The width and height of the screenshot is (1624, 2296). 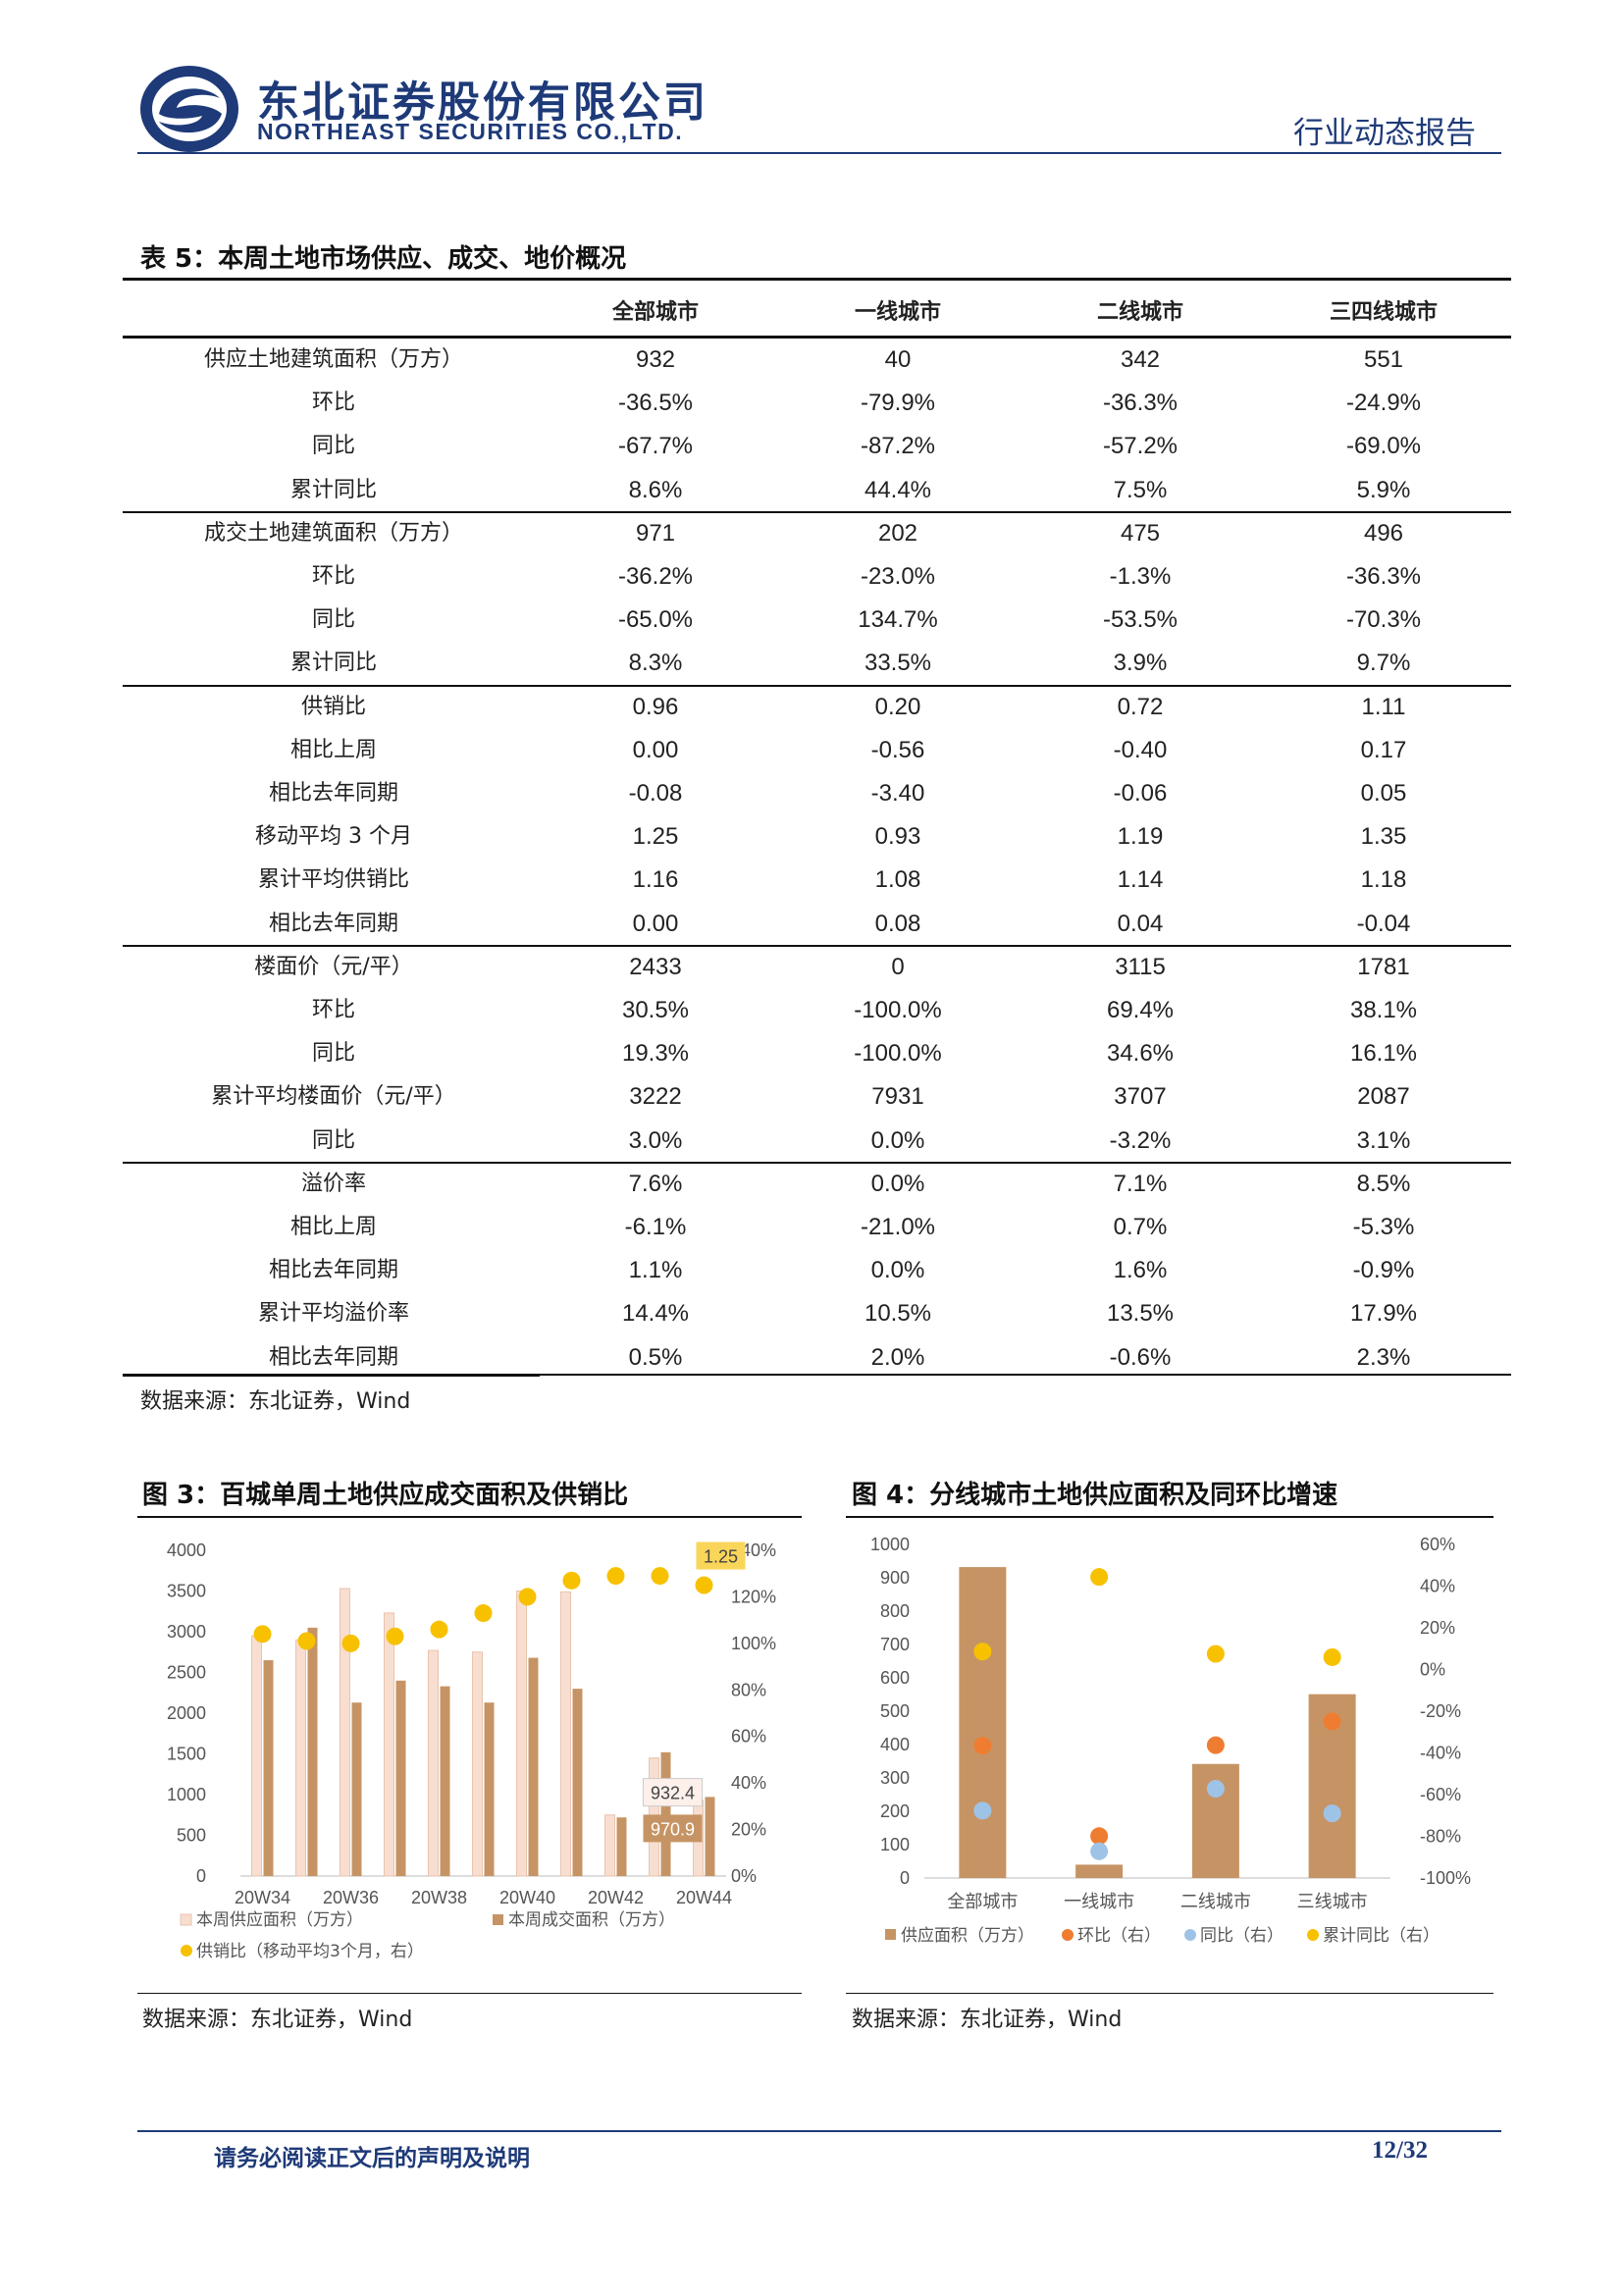 What do you see at coordinates (817, 1010) in the screenshot?
I see `table-row: 环比 30.5% -100.0% 69.4% 38.1%` at bounding box center [817, 1010].